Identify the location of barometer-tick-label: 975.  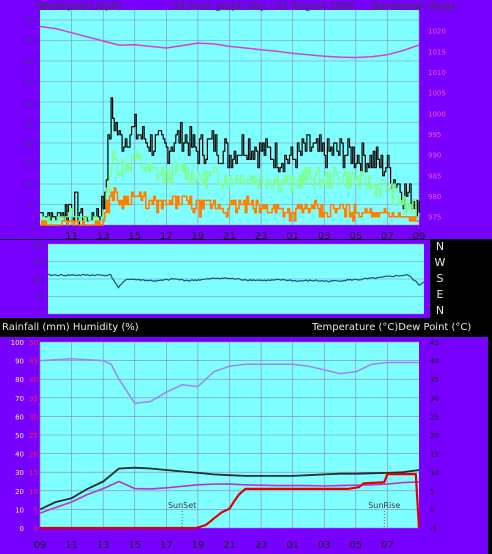
(434, 218).